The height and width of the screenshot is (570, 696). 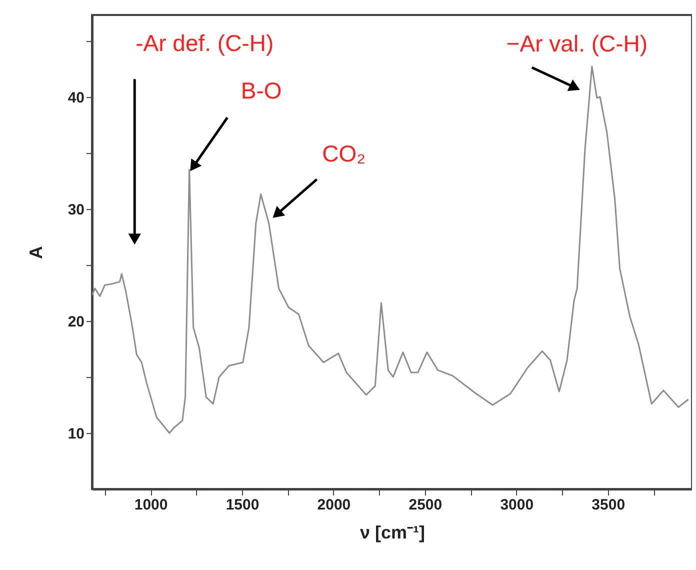 What do you see at coordinates (76, 433) in the screenshot?
I see `y-tick-label: 10` at bounding box center [76, 433].